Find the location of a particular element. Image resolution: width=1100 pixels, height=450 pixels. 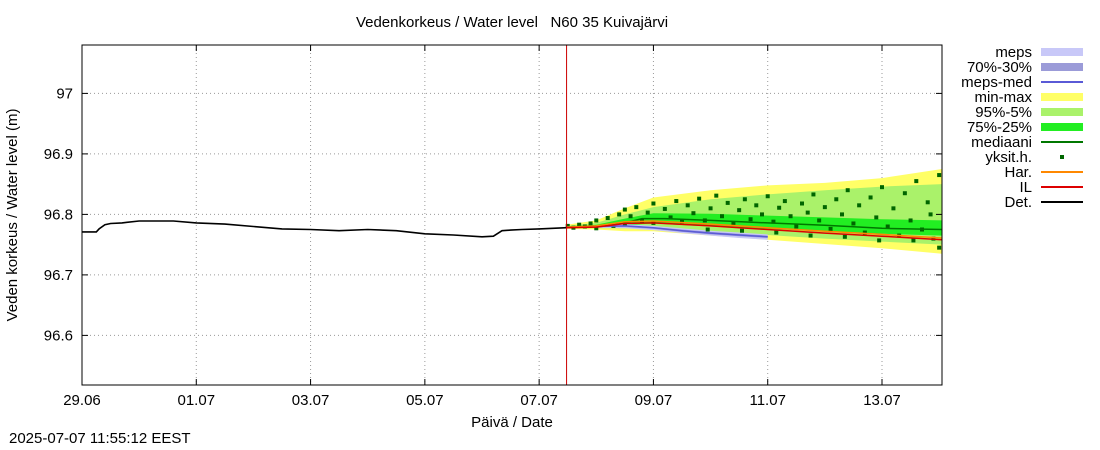

band-meps is located at coordinates (667, 232).